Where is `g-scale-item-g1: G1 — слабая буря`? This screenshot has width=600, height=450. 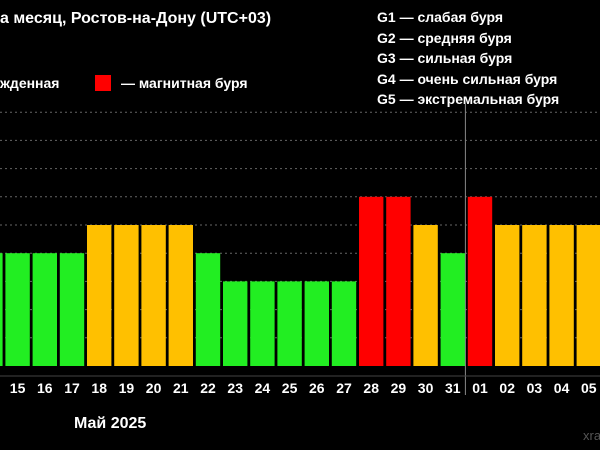
g-scale-item-g1: G1 — слабая буря is located at coordinates (440, 17).